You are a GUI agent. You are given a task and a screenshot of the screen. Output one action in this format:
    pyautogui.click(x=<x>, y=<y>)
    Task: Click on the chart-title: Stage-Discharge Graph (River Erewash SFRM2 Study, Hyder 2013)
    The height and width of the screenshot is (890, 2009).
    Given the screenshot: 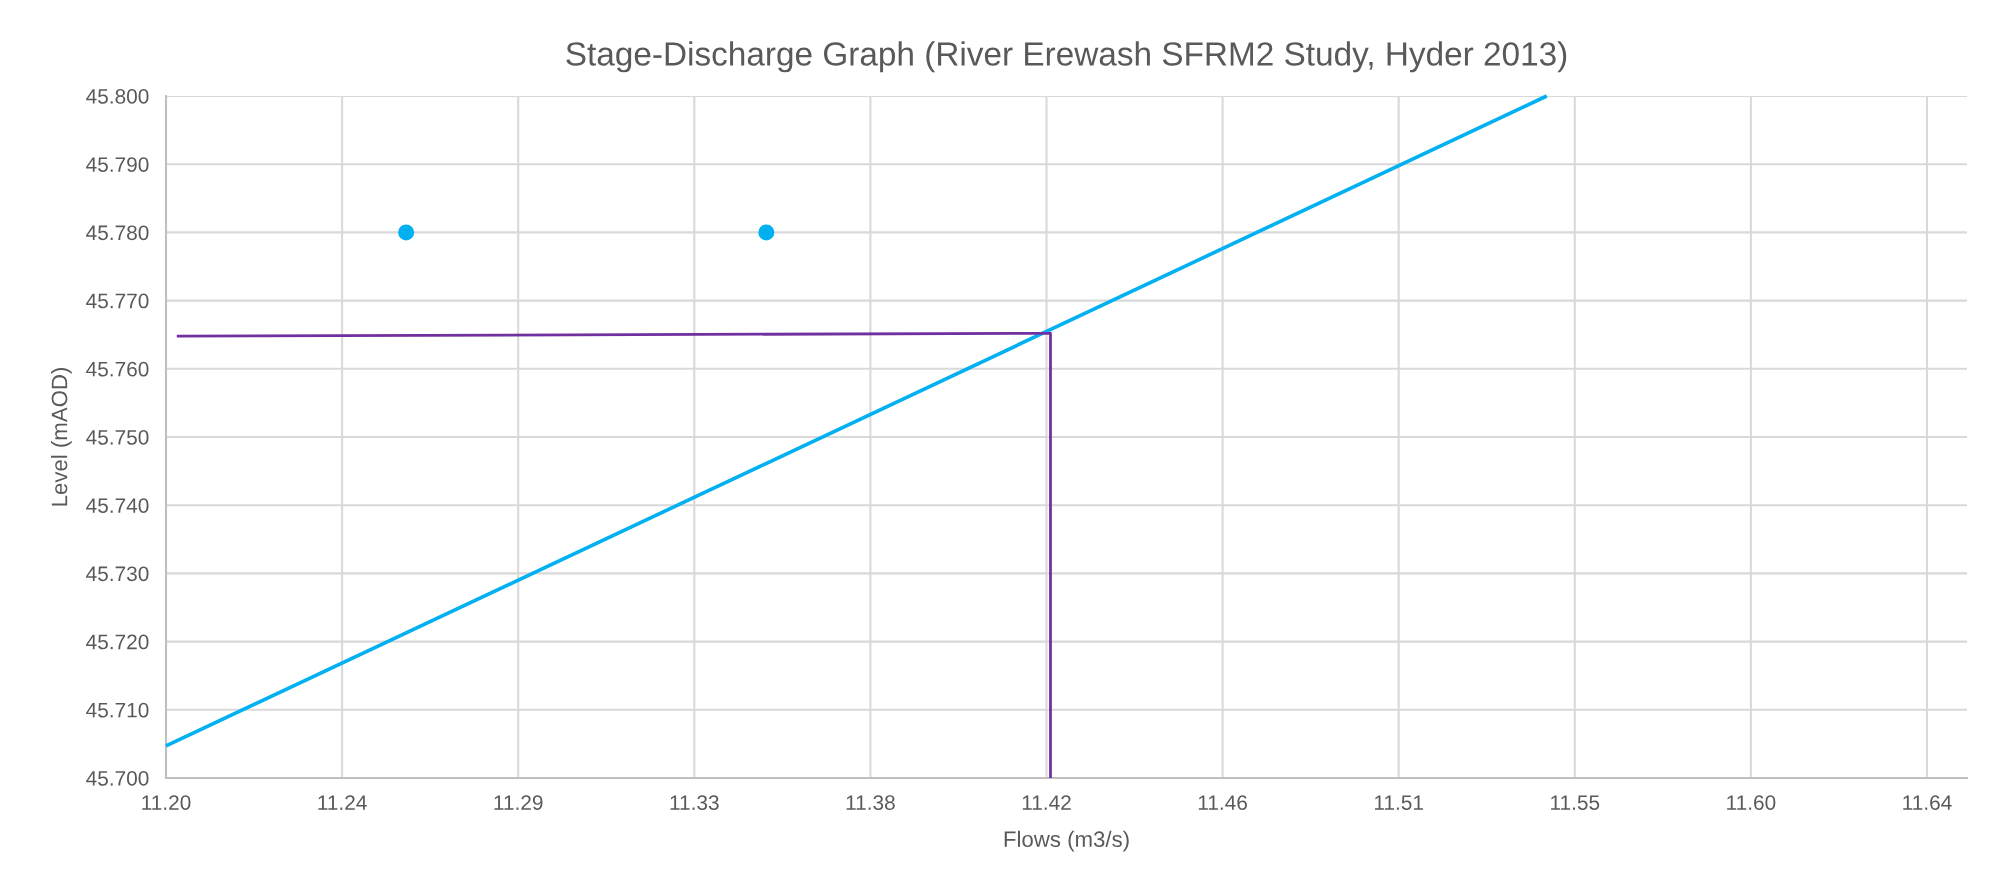 What is the action you would take?
    pyautogui.click(x=1066, y=57)
    